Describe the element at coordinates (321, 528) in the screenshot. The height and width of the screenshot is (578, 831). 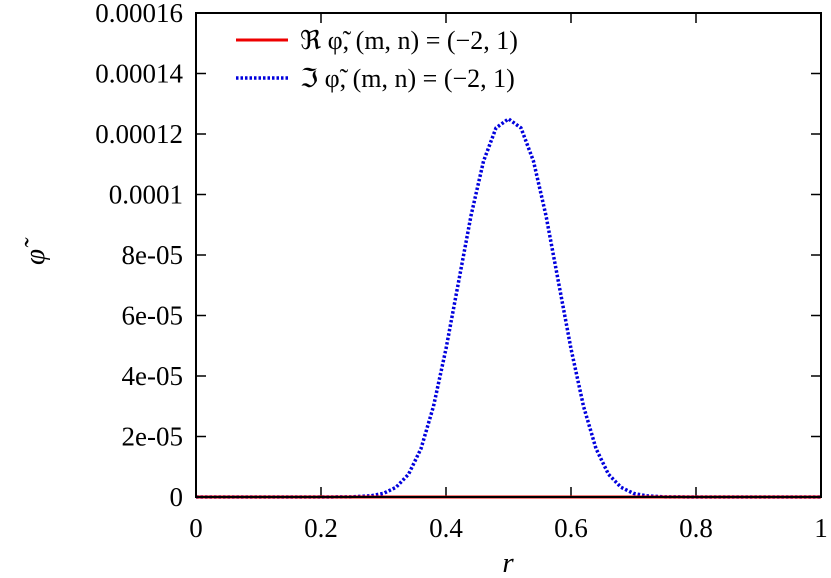
I see `x-tick-label: 0.2` at that location.